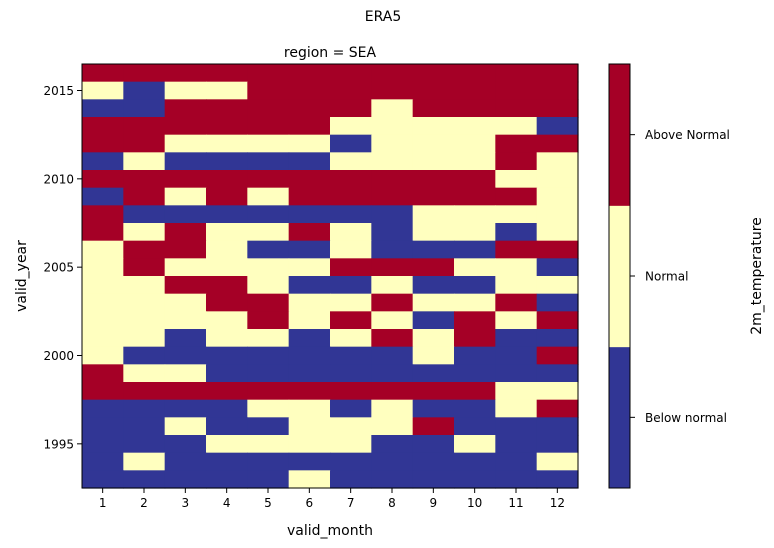 This screenshot has width=774, height=548. Describe the element at coordinates (310, 503) in the screenshot. I see `x-tick-label: 6` at that location.